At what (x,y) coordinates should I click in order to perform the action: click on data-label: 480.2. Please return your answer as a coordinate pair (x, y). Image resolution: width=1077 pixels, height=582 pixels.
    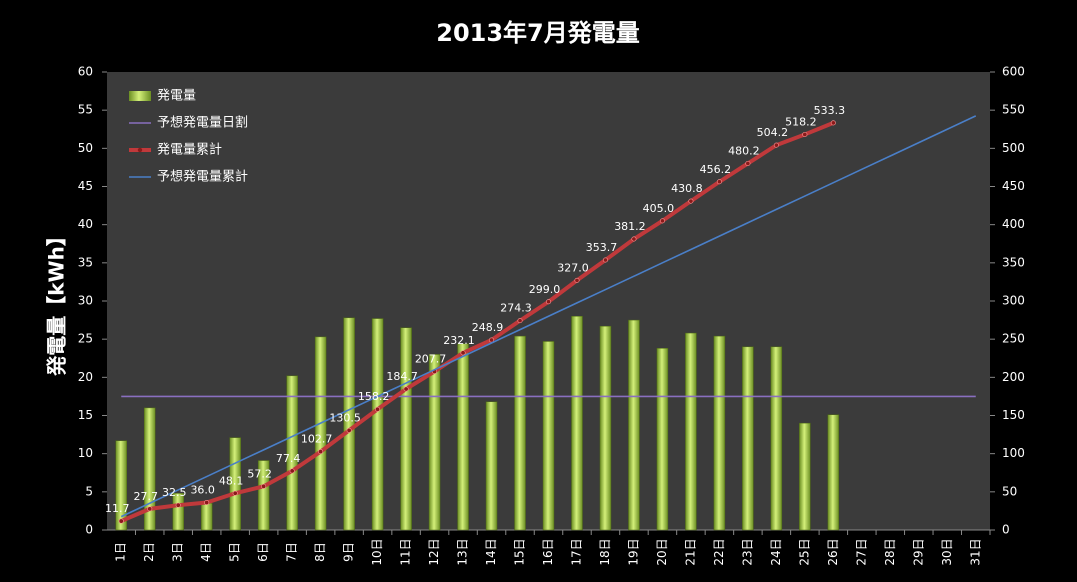
    Looking at the image, I should click on (744, 150).